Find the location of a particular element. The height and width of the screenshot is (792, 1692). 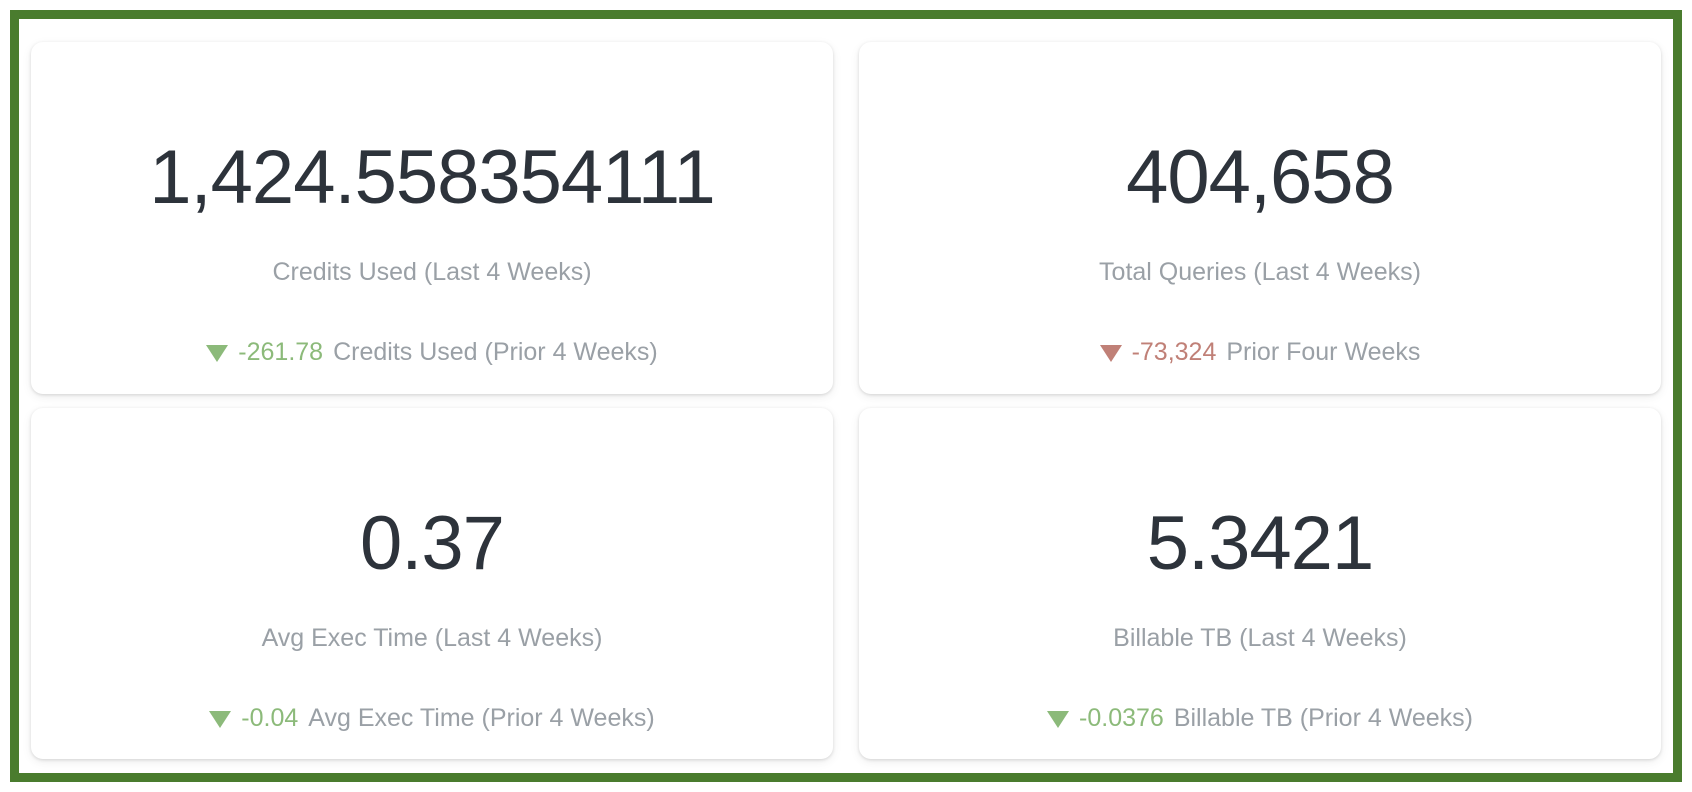

kpi-label: Total Queries (Last 4 Weeks) is located at coordinates (1260, 272).